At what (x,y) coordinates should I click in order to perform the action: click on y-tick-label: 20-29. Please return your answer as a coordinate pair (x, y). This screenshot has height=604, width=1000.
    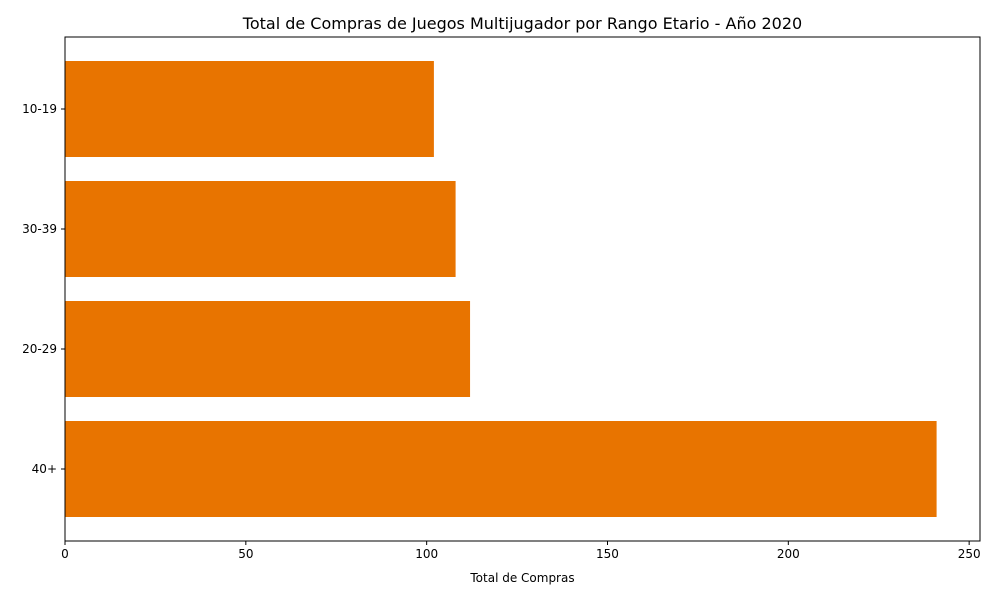
    Looking at the image, I should click on (39, 349).